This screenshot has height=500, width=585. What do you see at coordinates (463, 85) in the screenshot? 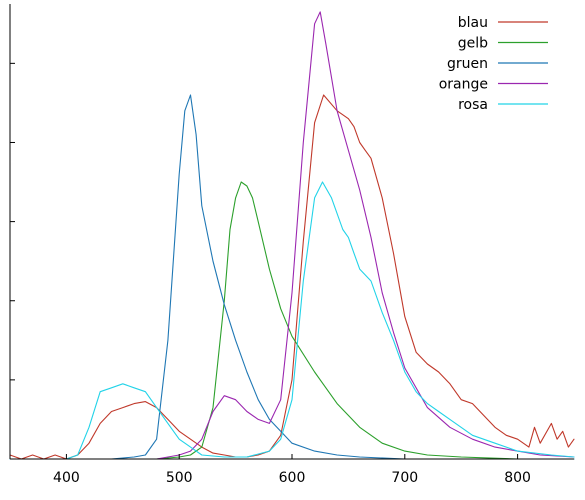
I see `legend-label-orange: orange` at bounding box center [463, 85].